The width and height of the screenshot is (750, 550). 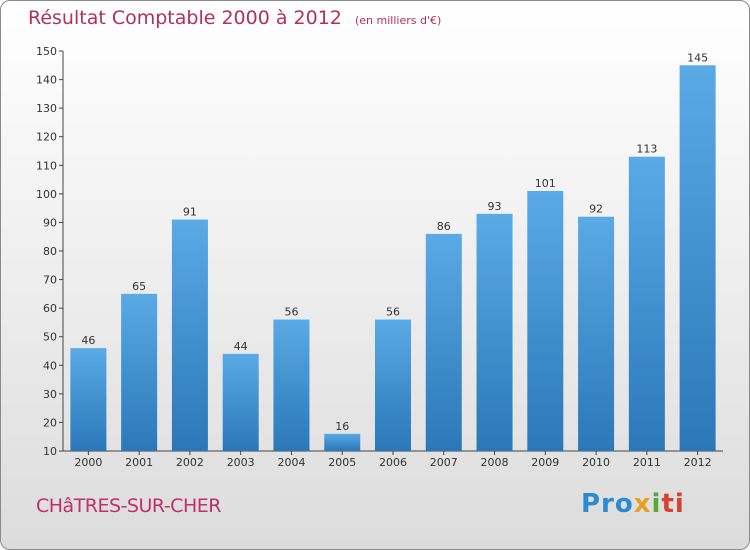 I want to click on y-tick-label: 10, so click(x=50, y=451).